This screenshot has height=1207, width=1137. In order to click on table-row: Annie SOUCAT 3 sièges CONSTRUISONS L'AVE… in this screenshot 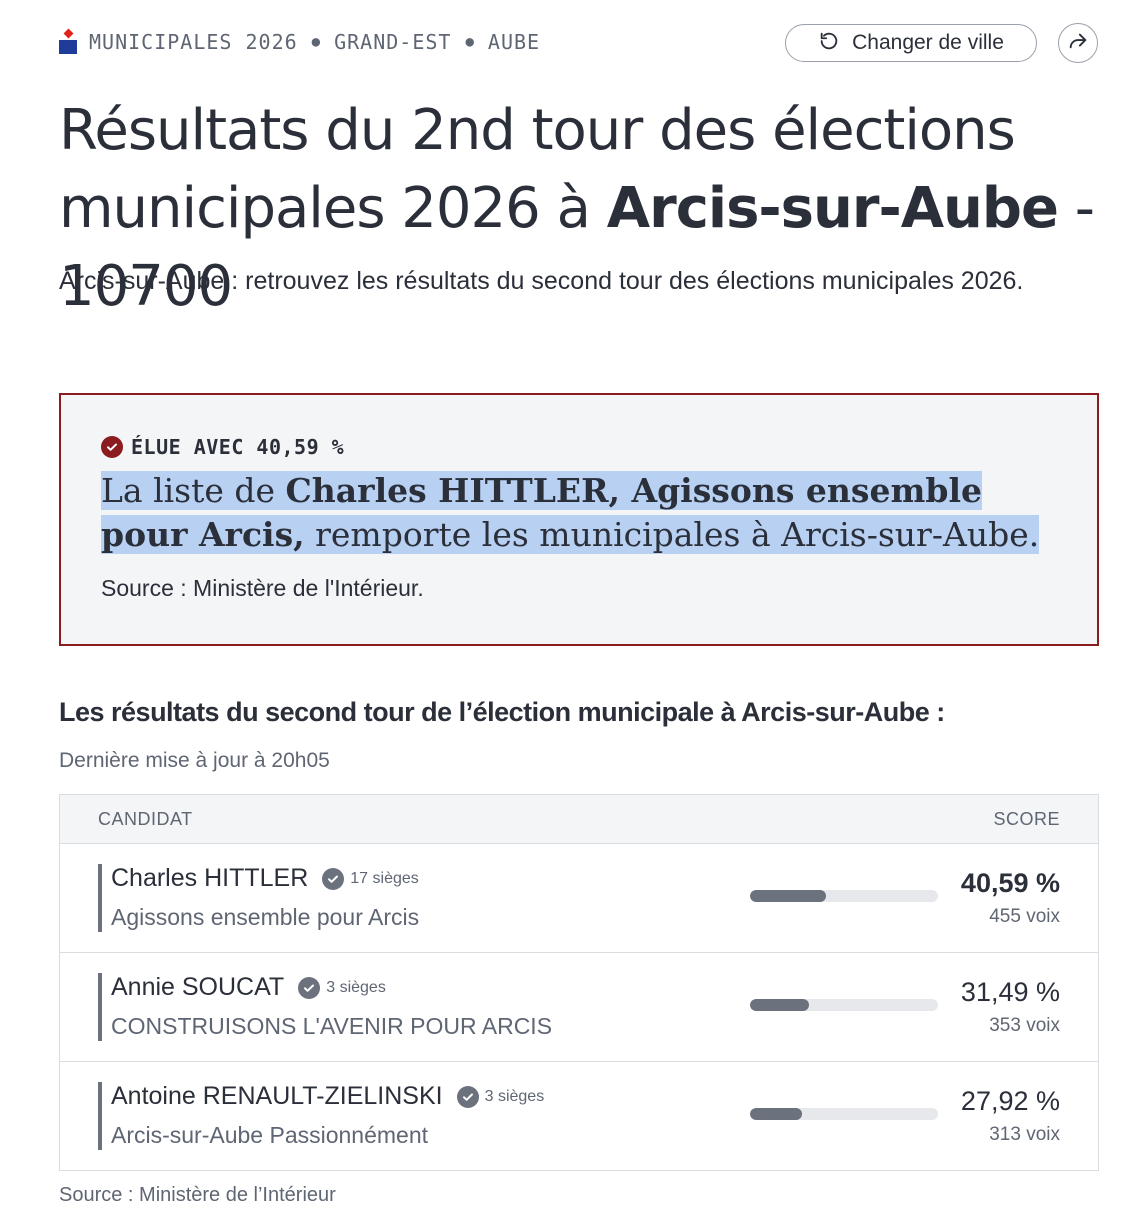, I will do `click(579, 1007)`.